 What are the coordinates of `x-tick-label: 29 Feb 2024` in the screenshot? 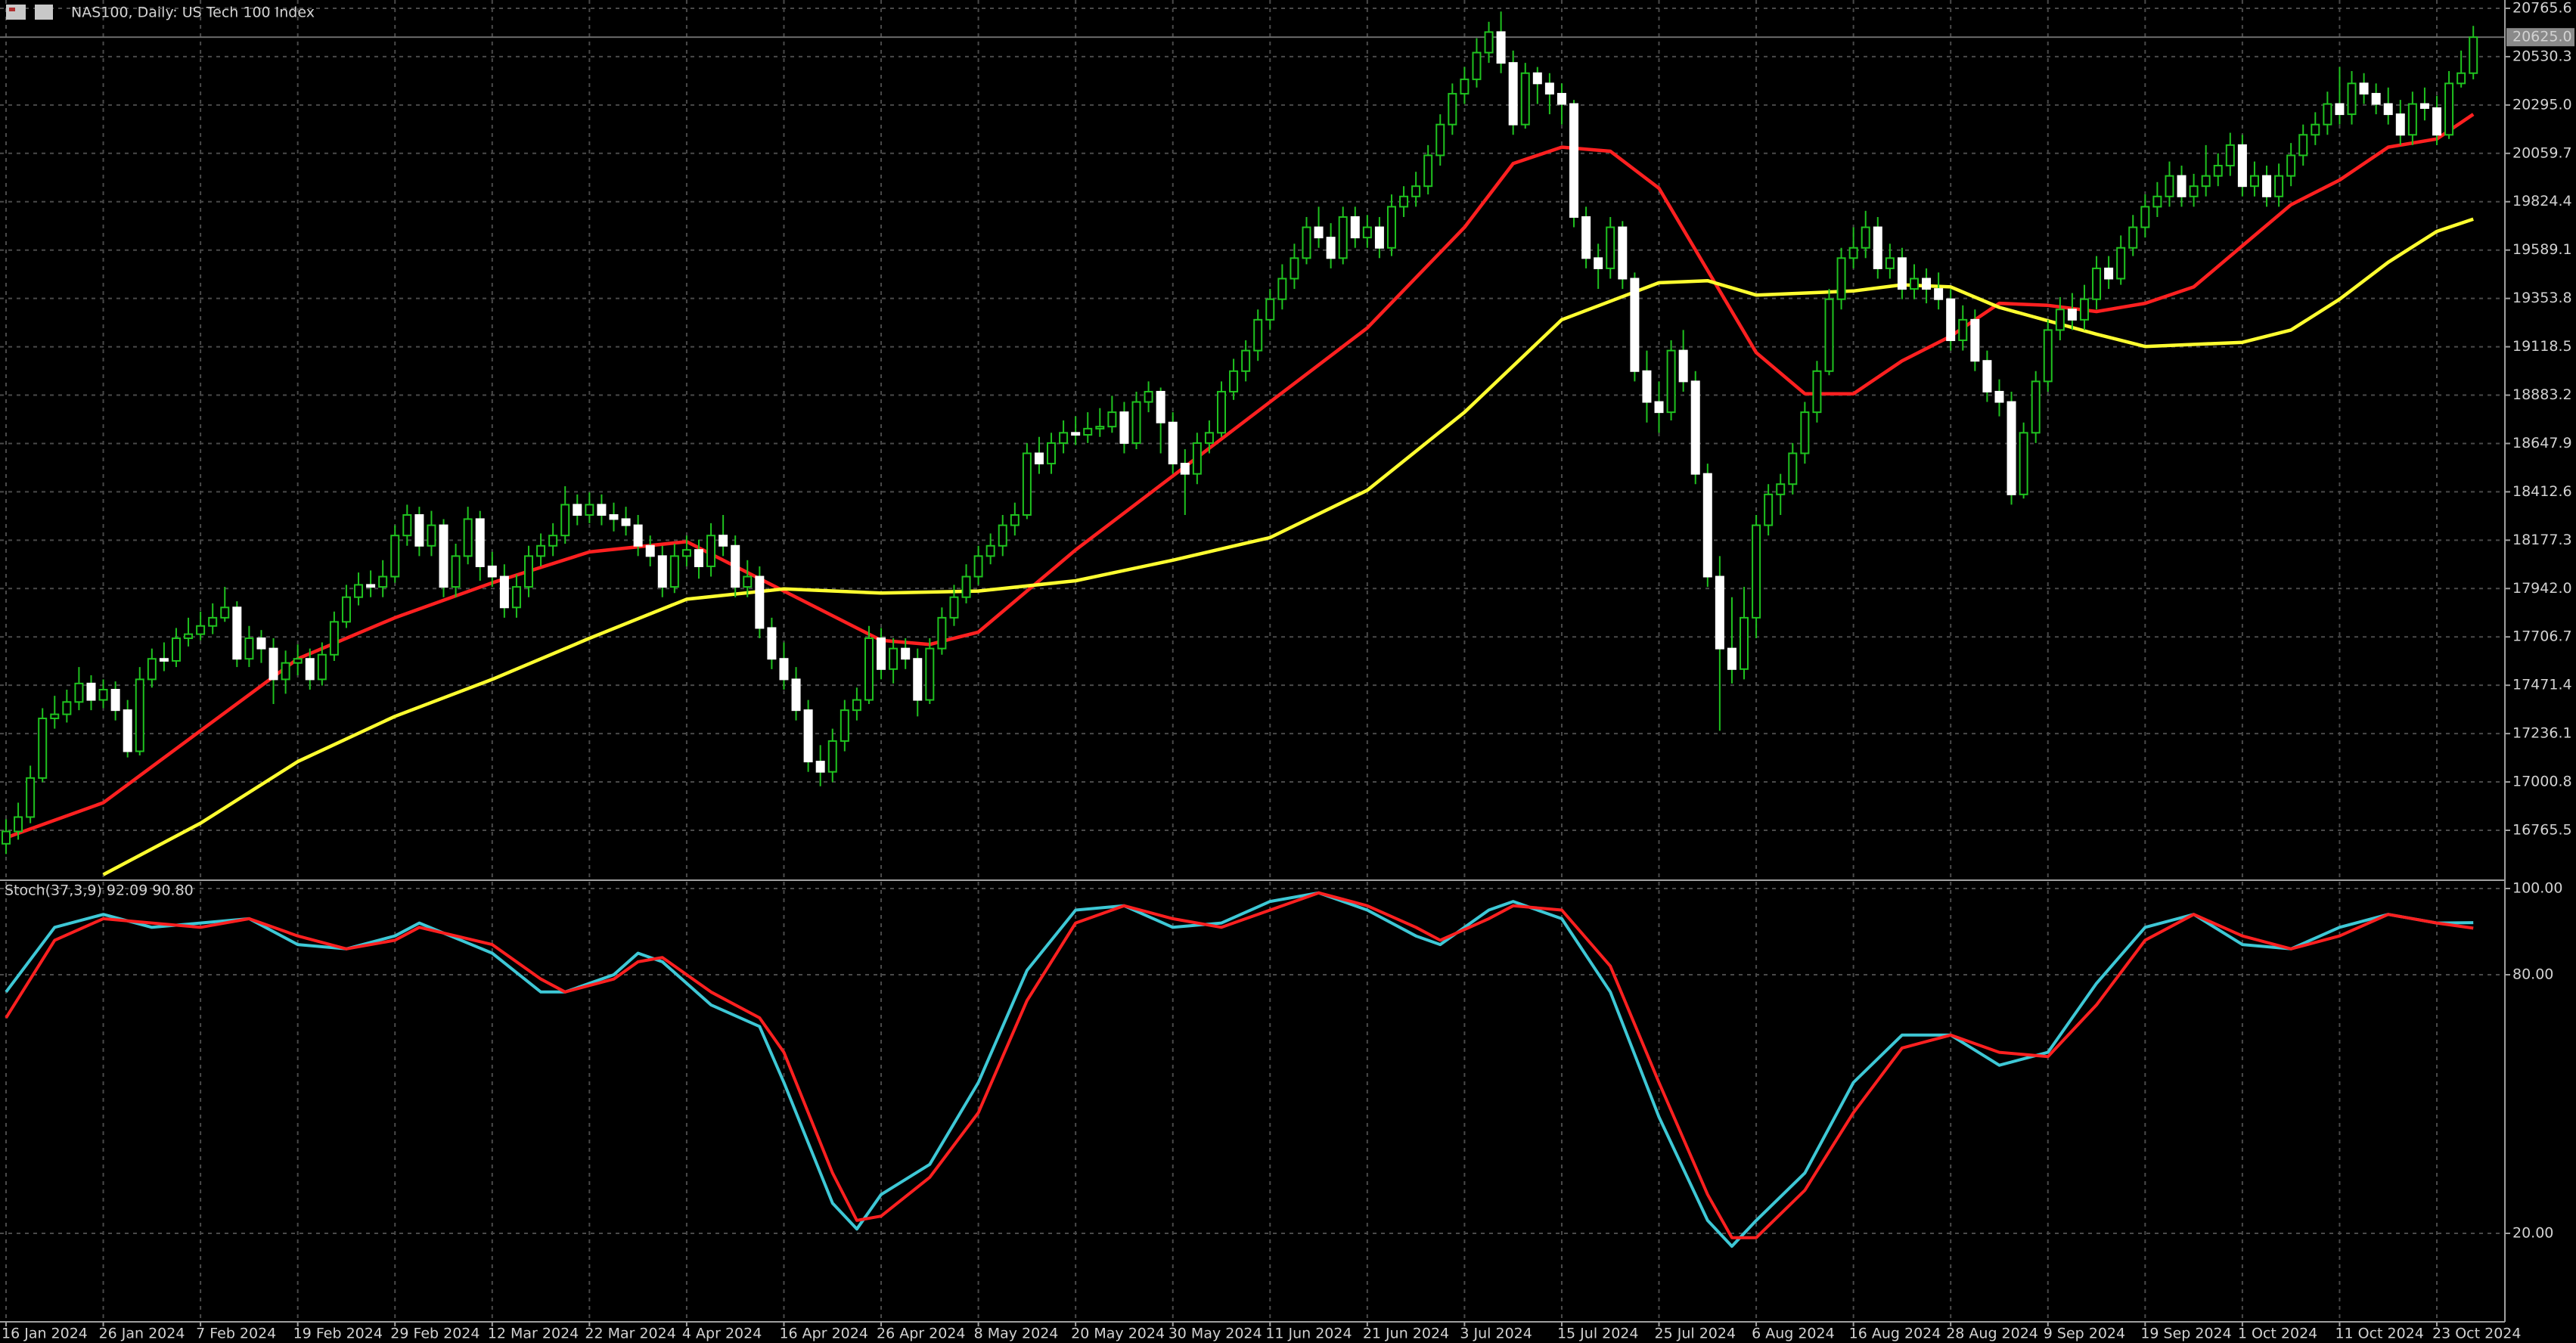 It's located at (435, 1334).